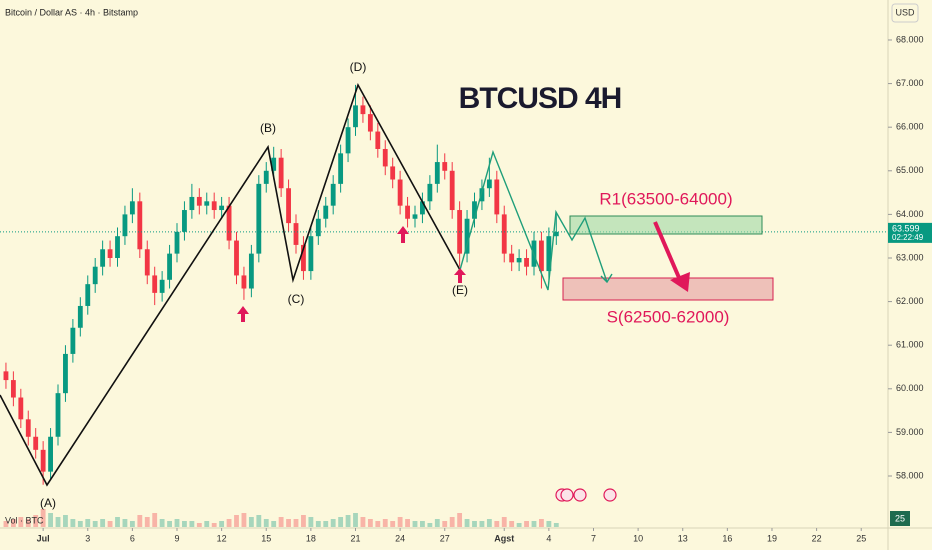  I want to click on y-tick-label: 66.000, so click(910, 127).